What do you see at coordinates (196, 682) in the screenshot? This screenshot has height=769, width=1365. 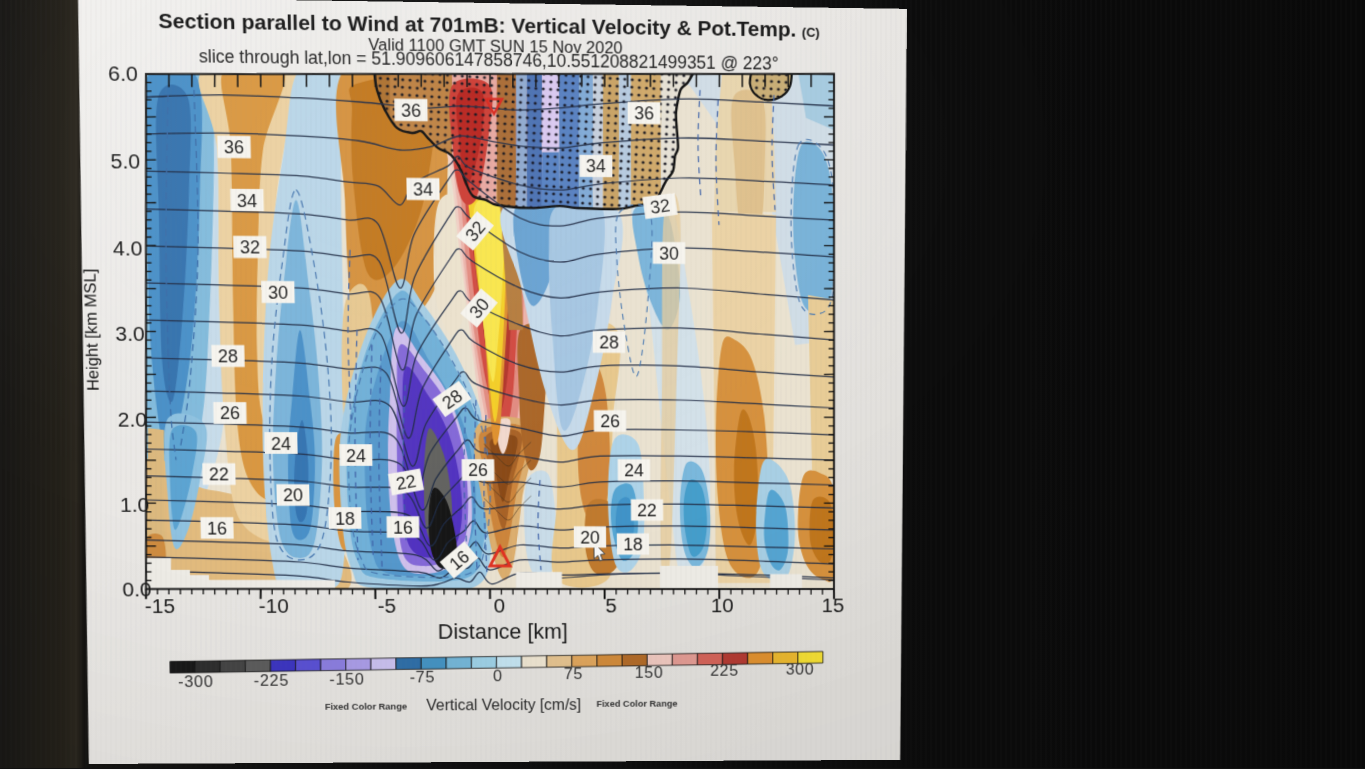 I see `svg-text: -300` at bounding box center [196, 682].